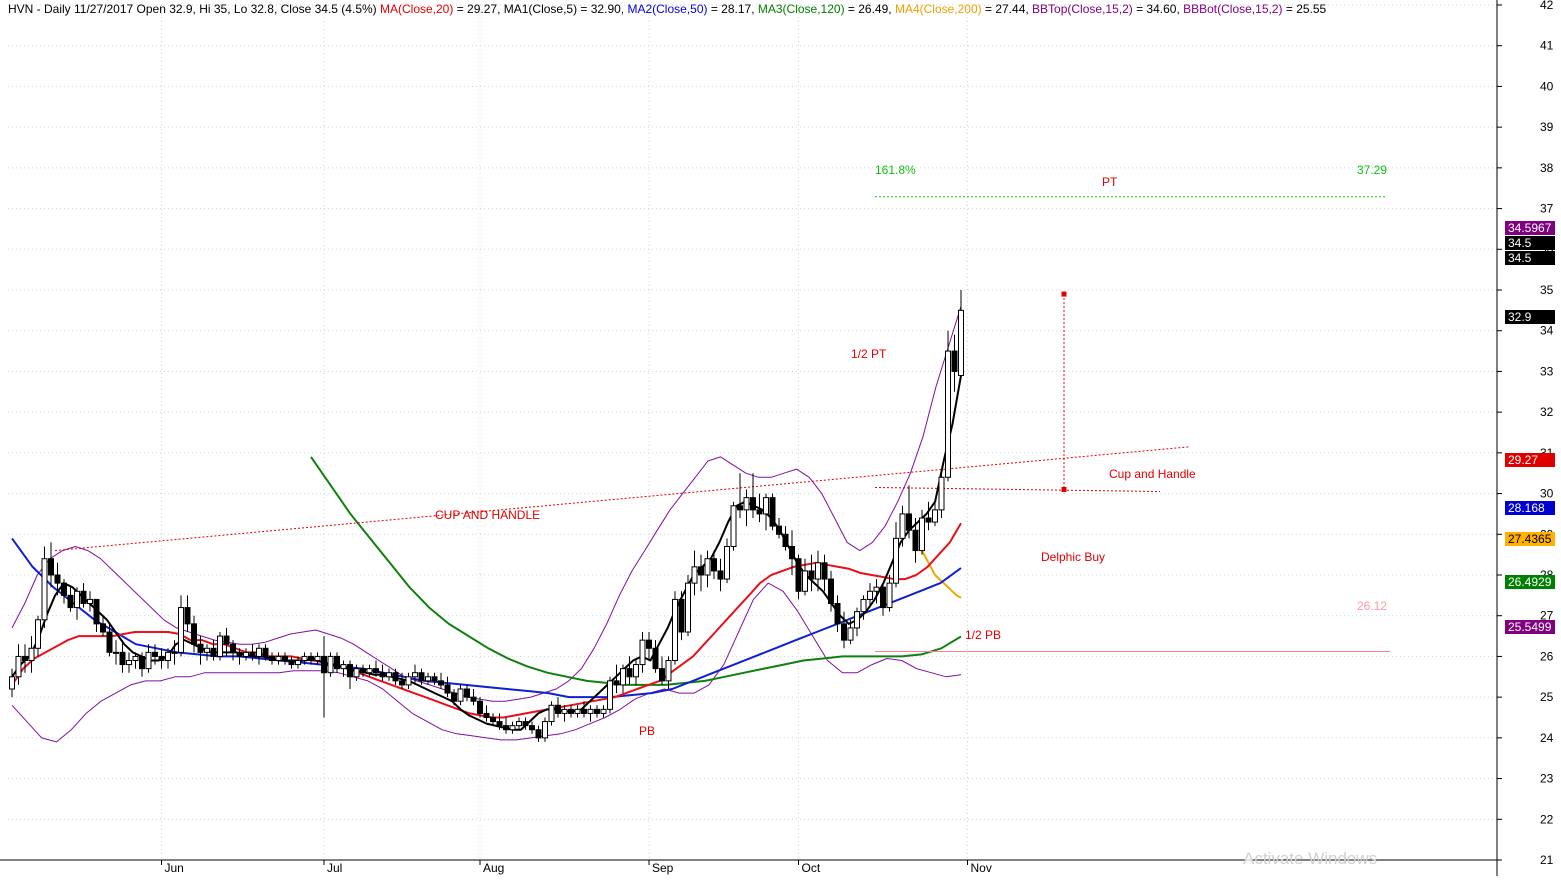 Image resolution: width=1561 pixels, height=881 pixels. I want to click on y-tick-label: 32, so click(1547, 412).